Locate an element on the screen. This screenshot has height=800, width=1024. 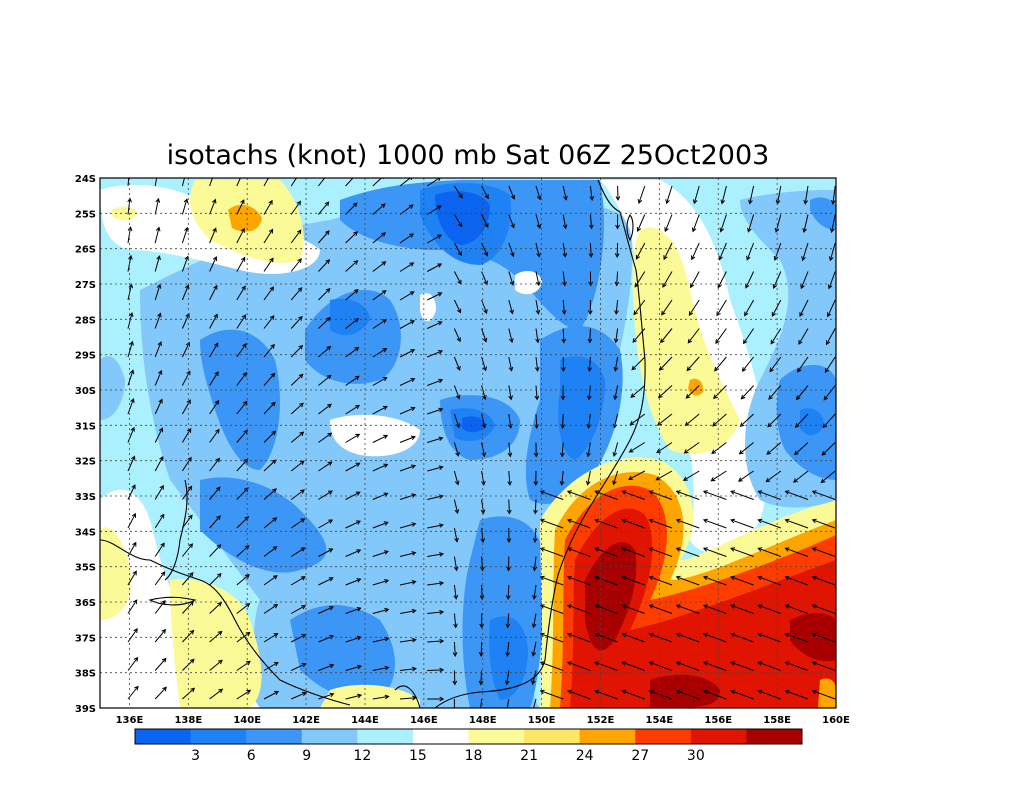
colorbar-swatch is located at coordinates (163, 736).